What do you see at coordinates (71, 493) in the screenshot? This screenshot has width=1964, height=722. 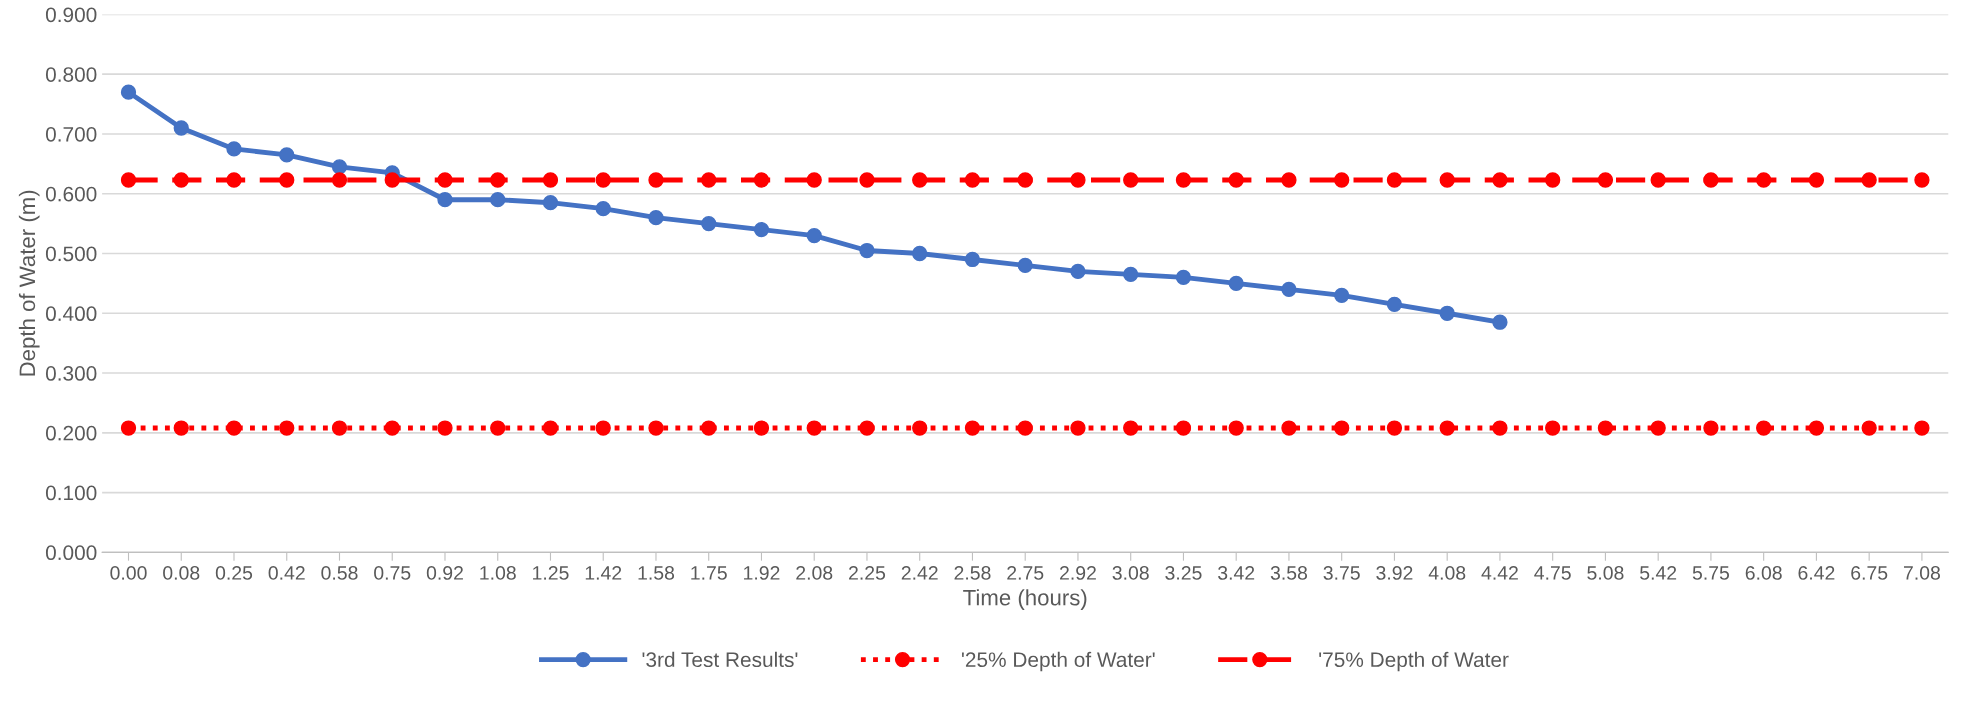 I see `y-tick-label: 0.100` at bounding box center [71, 493].